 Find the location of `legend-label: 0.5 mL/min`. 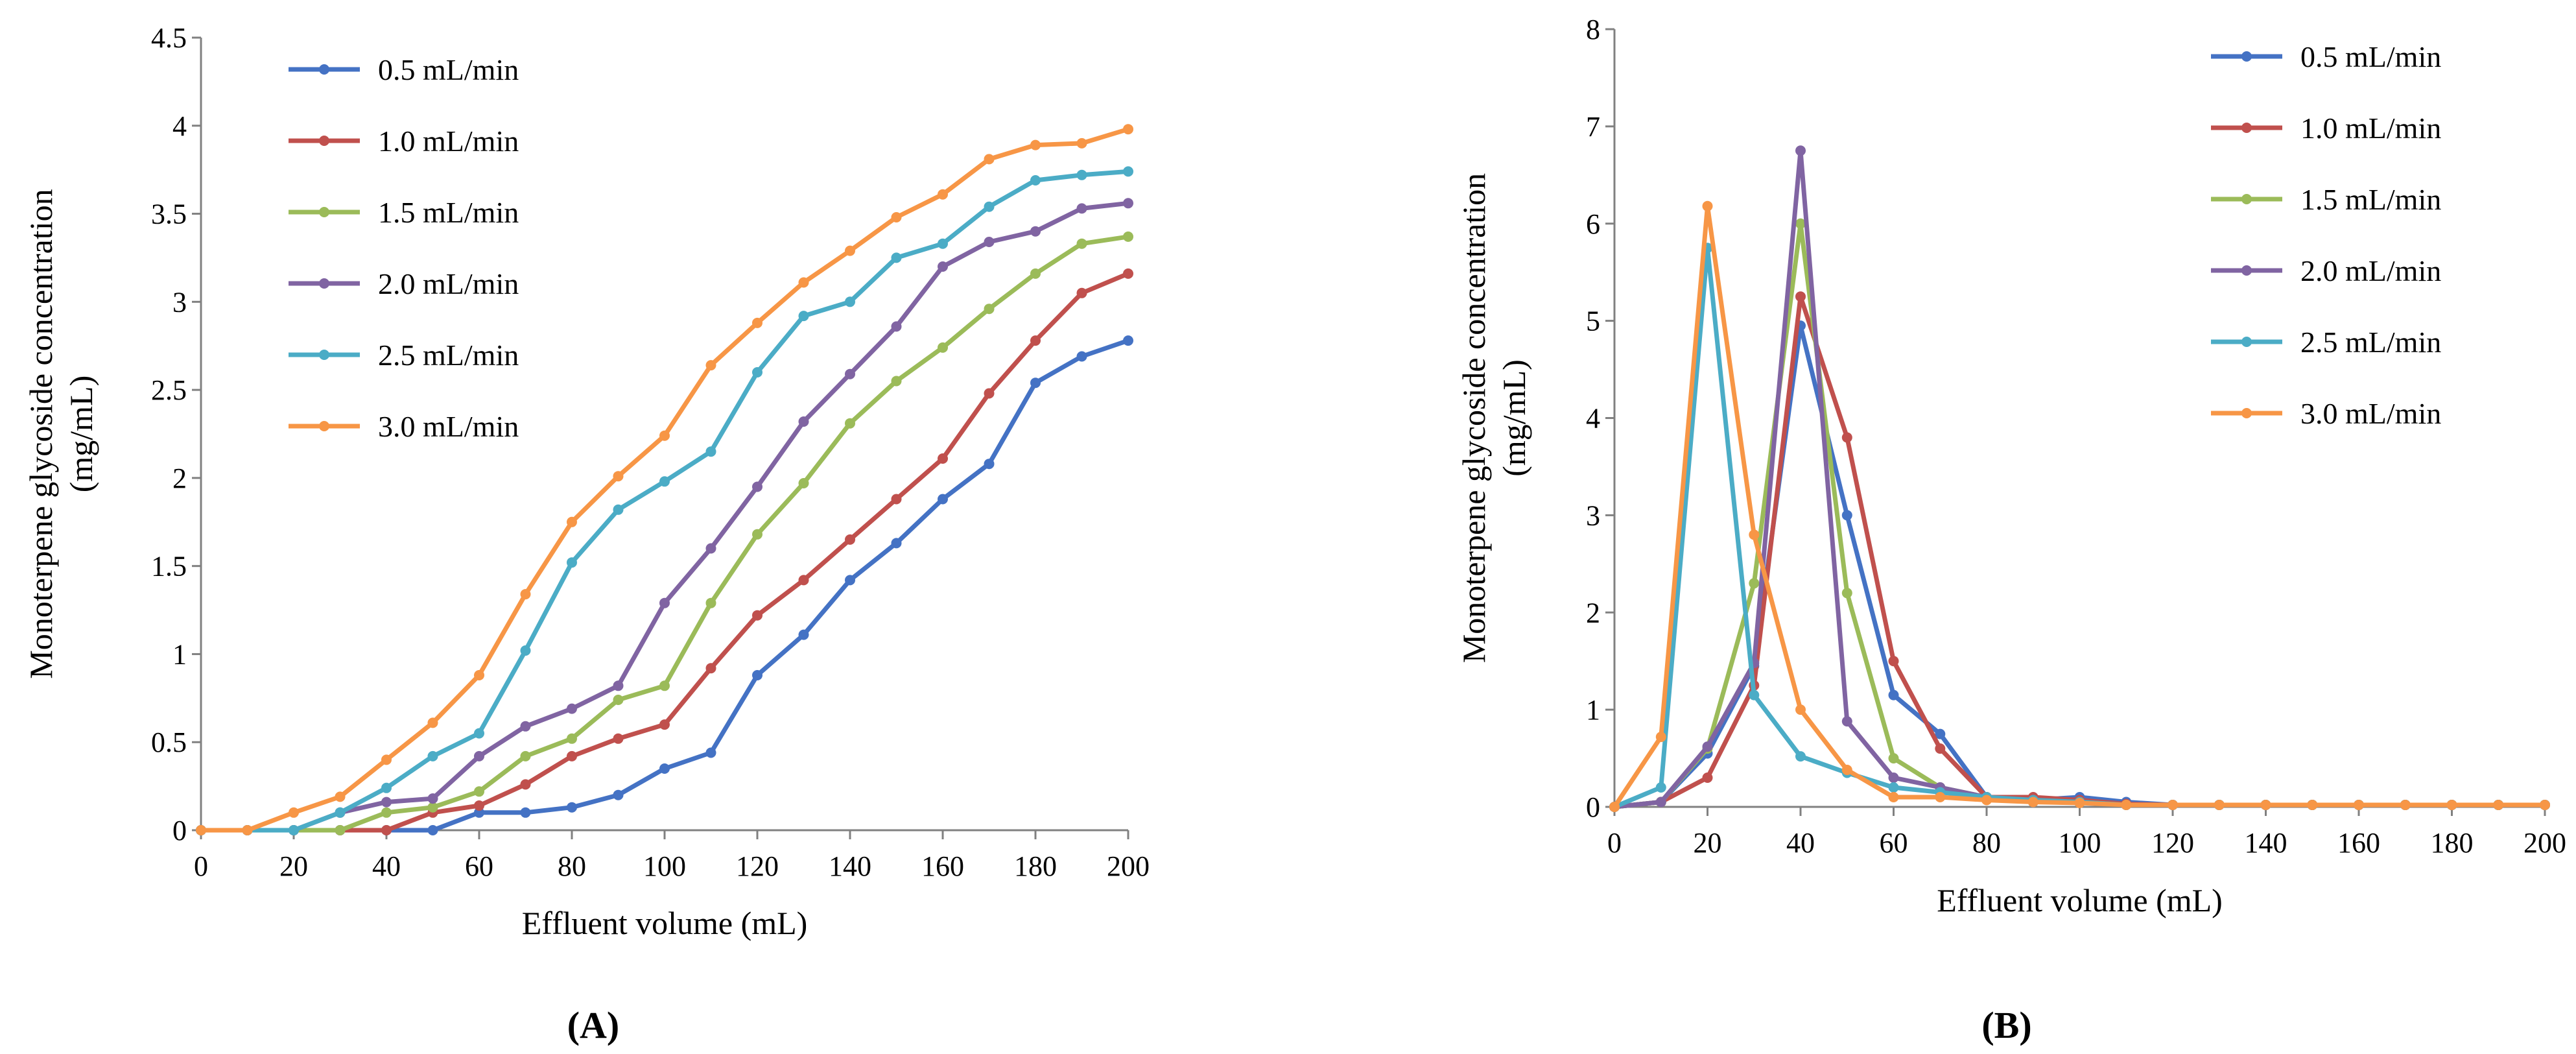

legend-label: 0.5 mL/min is located at coordinates (449, 69).